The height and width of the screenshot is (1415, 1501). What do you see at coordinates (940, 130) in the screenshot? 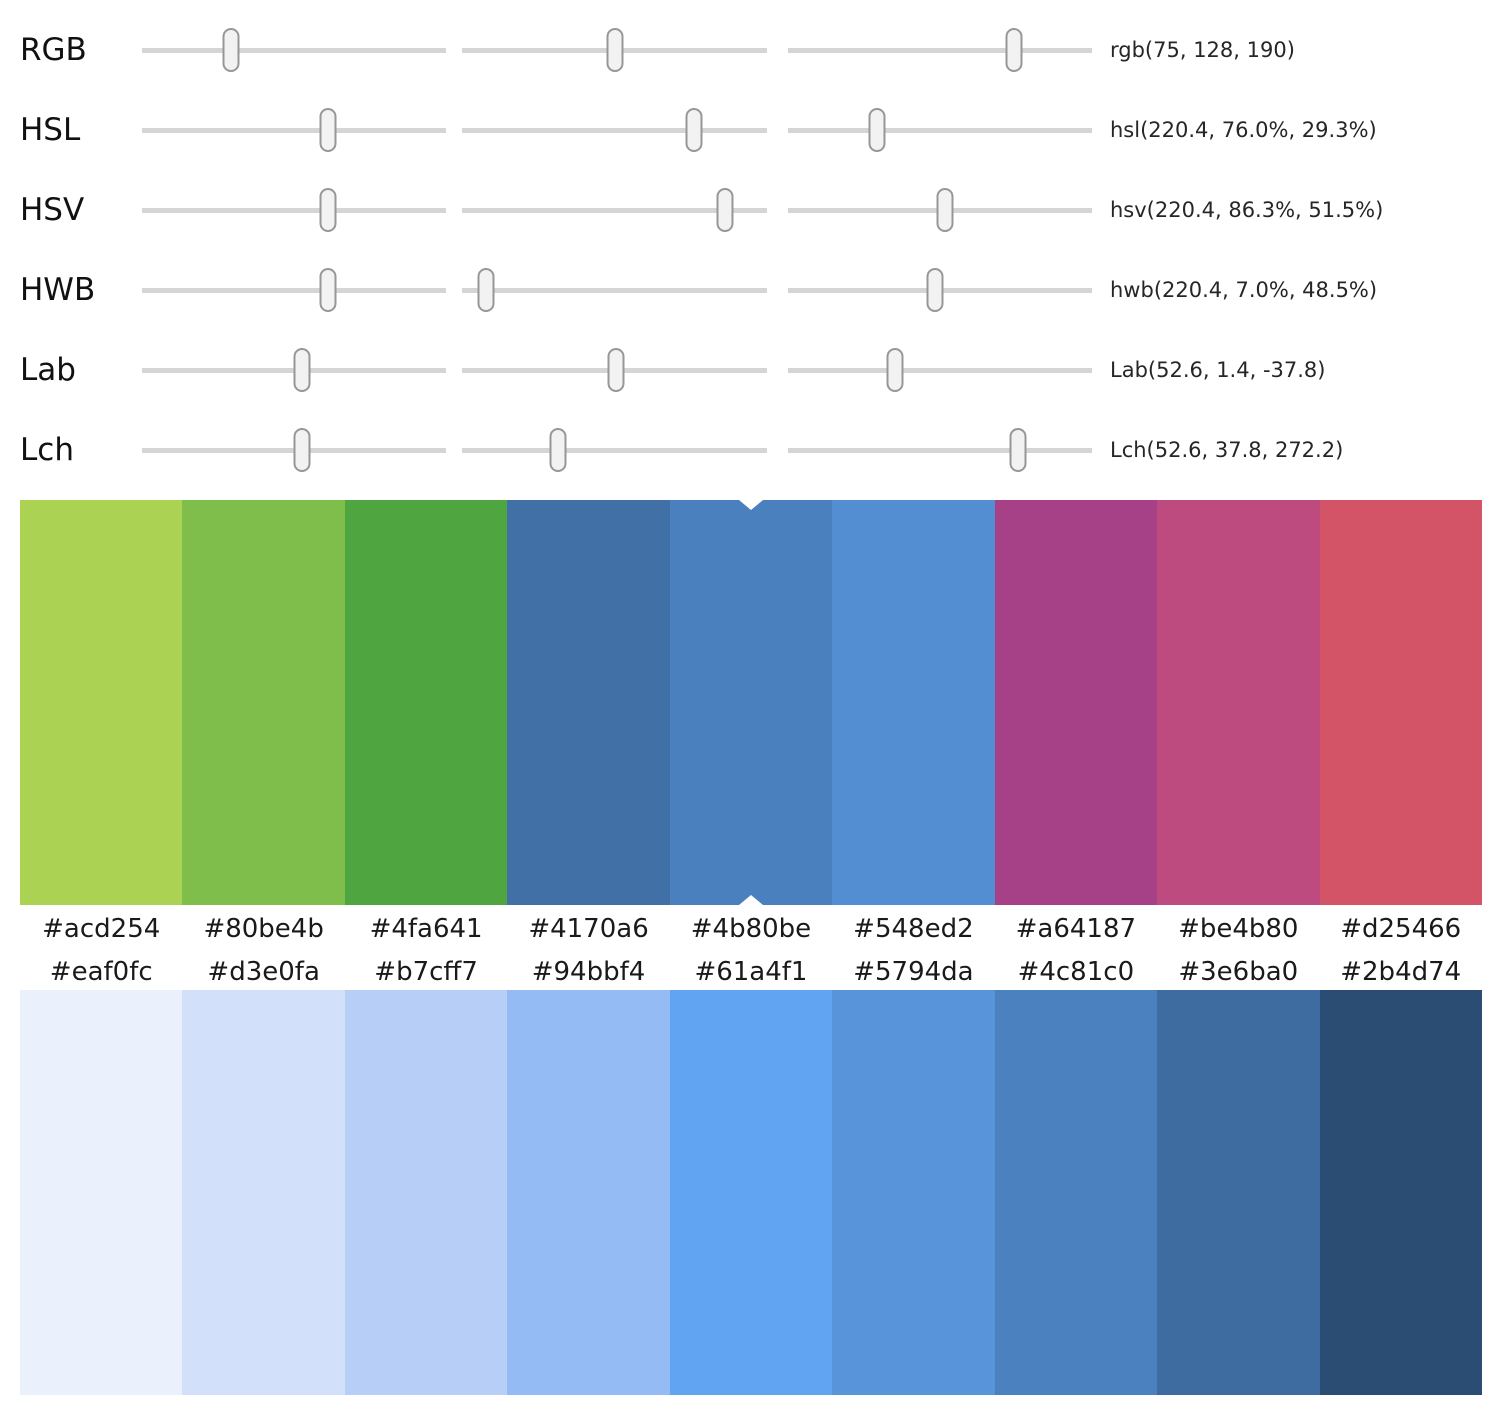
I see `hsl-channel-3-track` at bounding box center [940, 130].